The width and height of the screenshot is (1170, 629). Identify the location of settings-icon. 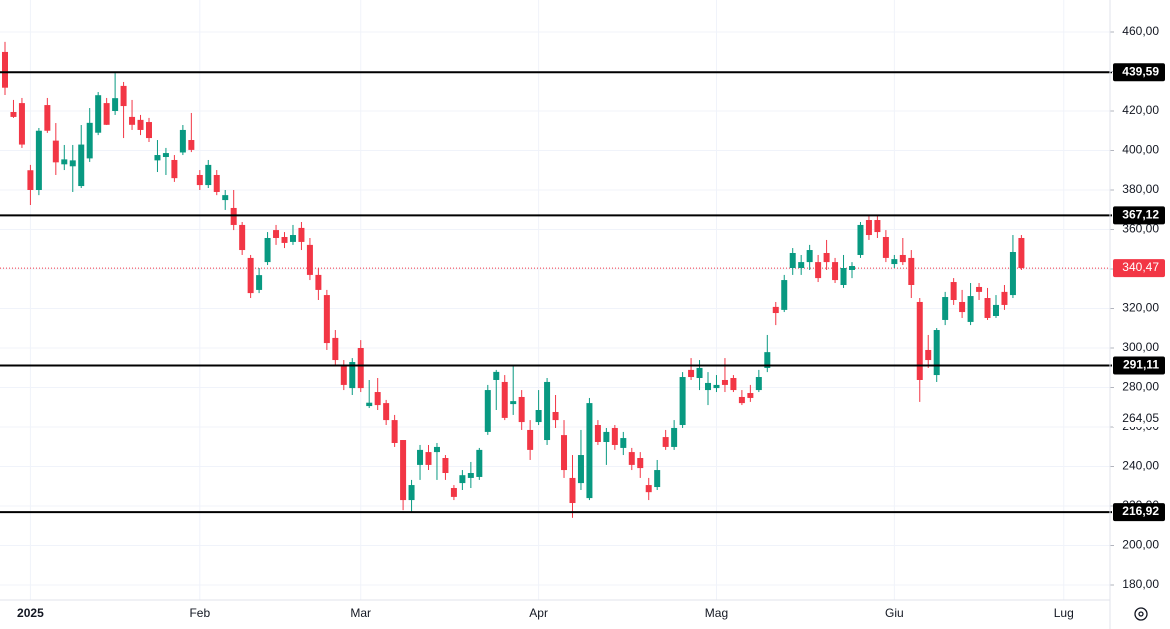
(1141, 614).